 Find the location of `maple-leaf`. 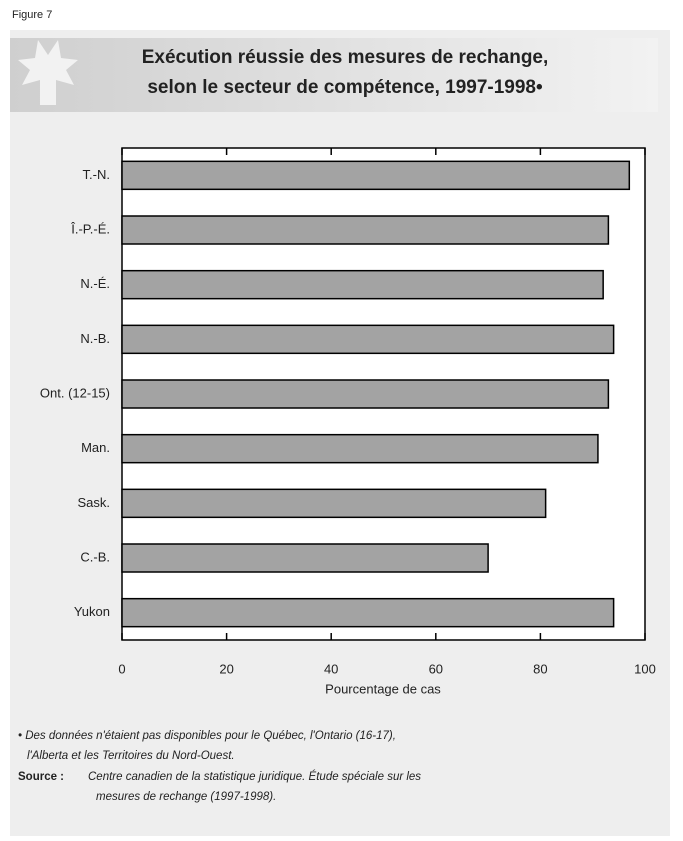

maple-leaf is located at coordinates (48, 72).